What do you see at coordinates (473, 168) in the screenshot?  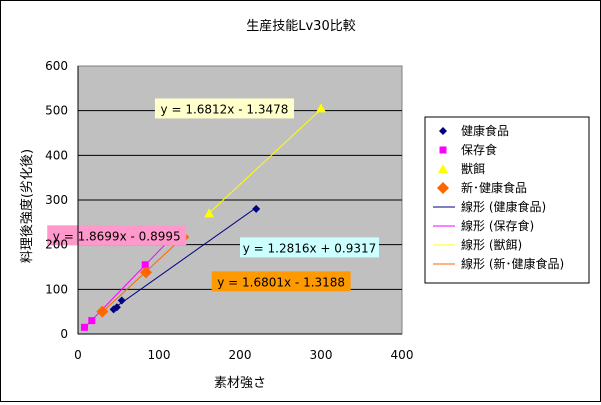 I see `legend-entry: 獣餌` at bounding box center [473, 168].